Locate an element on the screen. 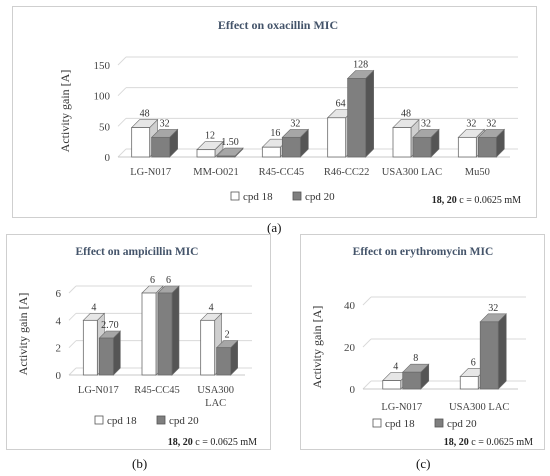 Image resolution: width=550 pixels, height=476 pixels. data-label: 64 is located at coordinates (341, 104).